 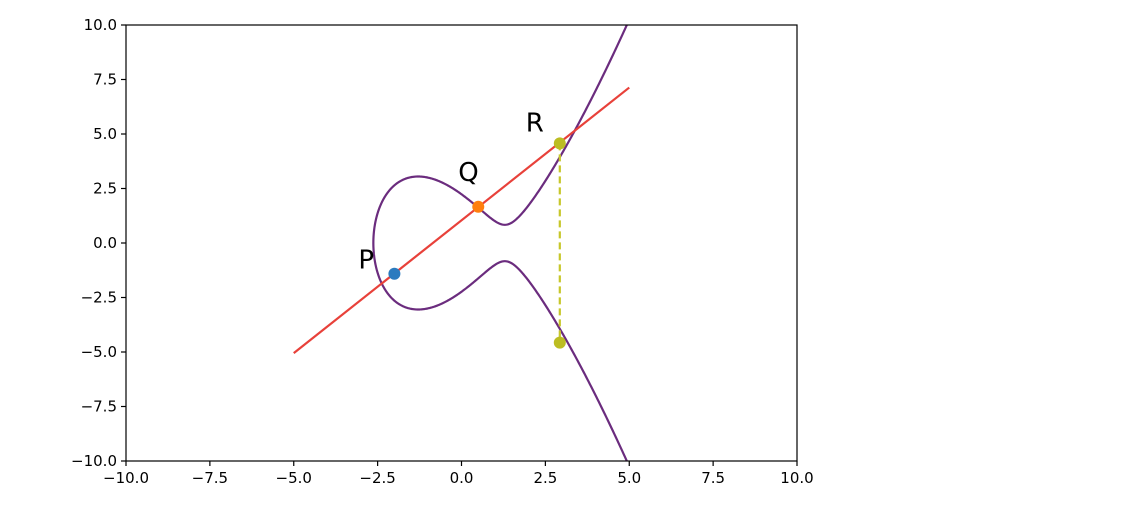 What do you see at coordinates (629, 478) in the screenshot?
I see `x-tick-label: 5.0` at bounding box center [629, 478].